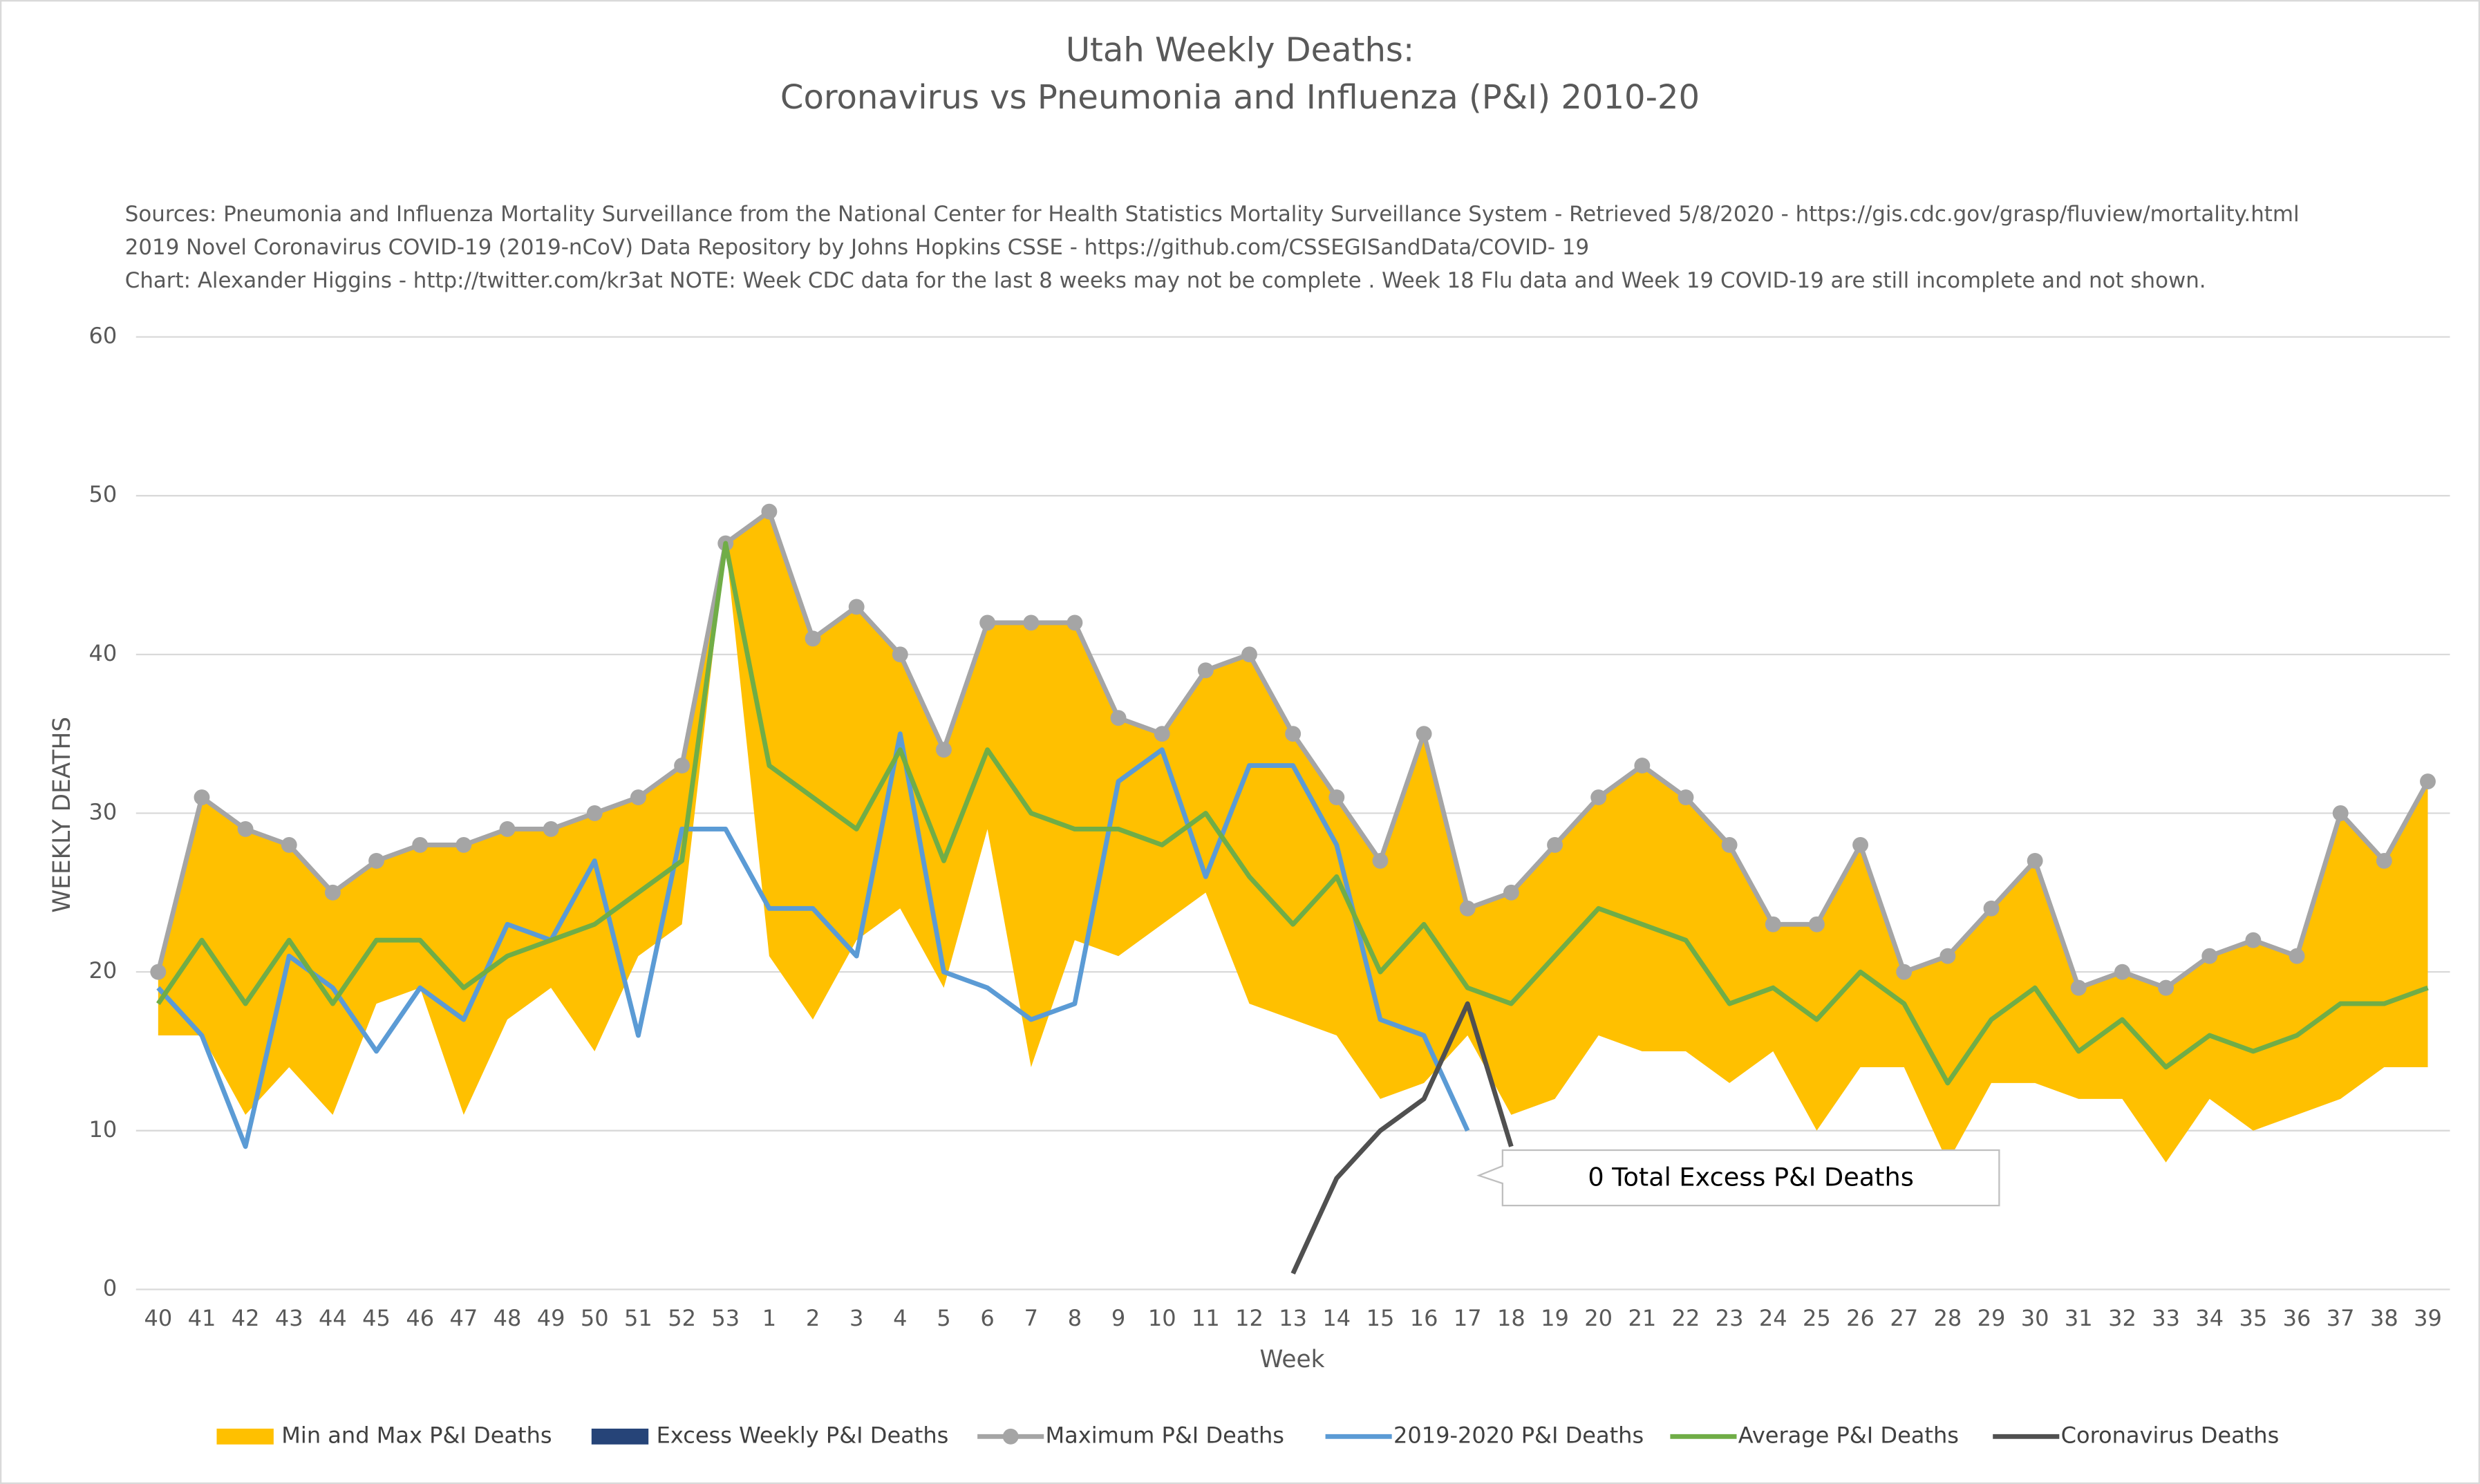 The image size is (2480, 1484). Describe the element at coordinates (1773, 1318) in the screenshot. I see `x-tick-label: 24` at that location.